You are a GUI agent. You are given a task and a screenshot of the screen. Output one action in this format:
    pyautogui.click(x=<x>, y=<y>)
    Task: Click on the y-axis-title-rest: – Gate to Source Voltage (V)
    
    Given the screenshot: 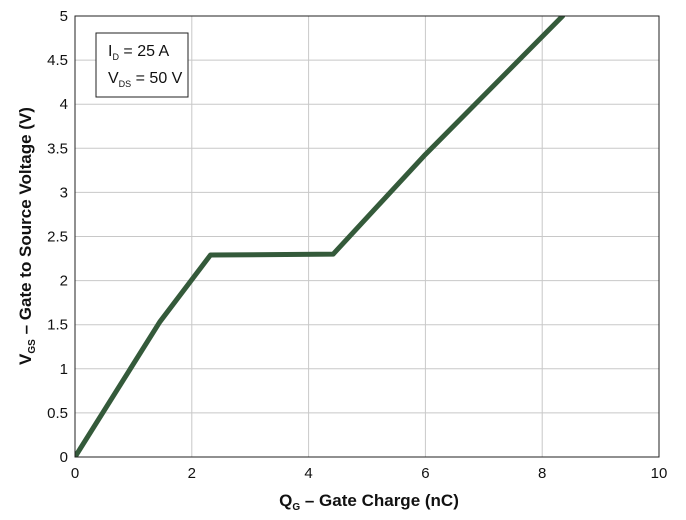 What is the action you would take?
    pyautogui.click(x=25, y=223)
    